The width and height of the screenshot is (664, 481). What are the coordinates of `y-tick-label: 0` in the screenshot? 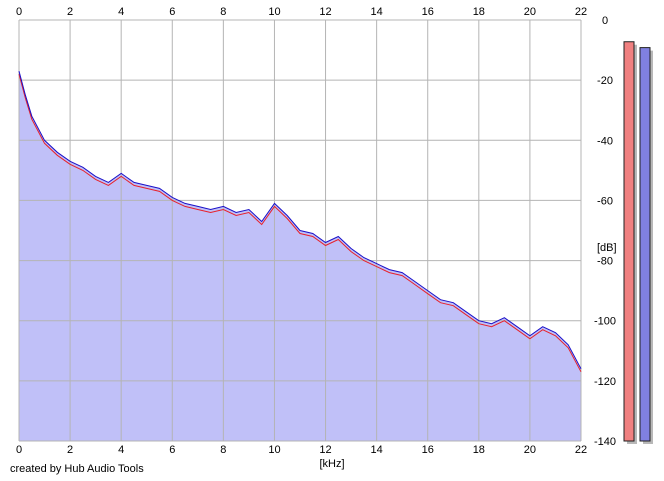 It's located at (605, 21).